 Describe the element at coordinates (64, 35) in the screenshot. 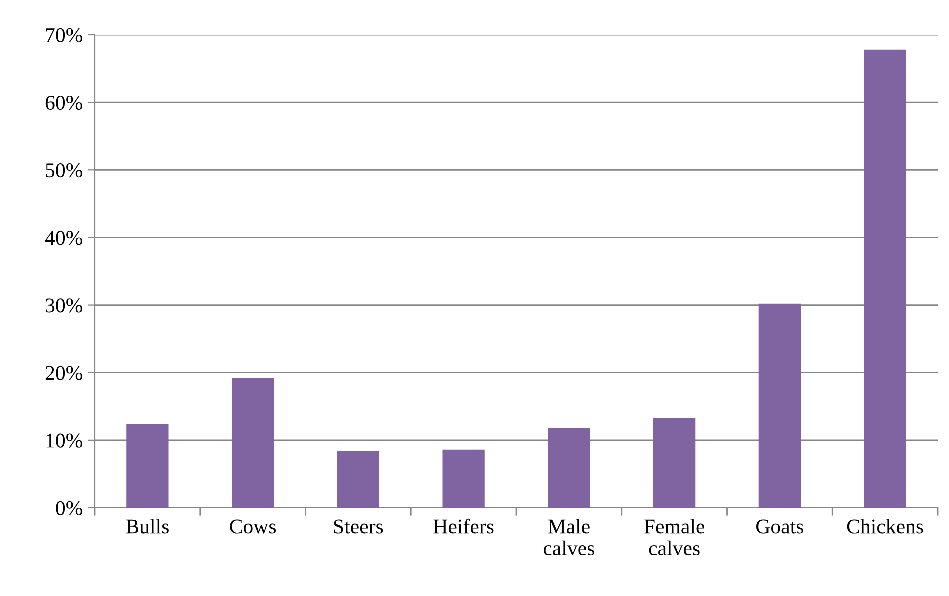

I see `y-tick-label: 70%` at that location.